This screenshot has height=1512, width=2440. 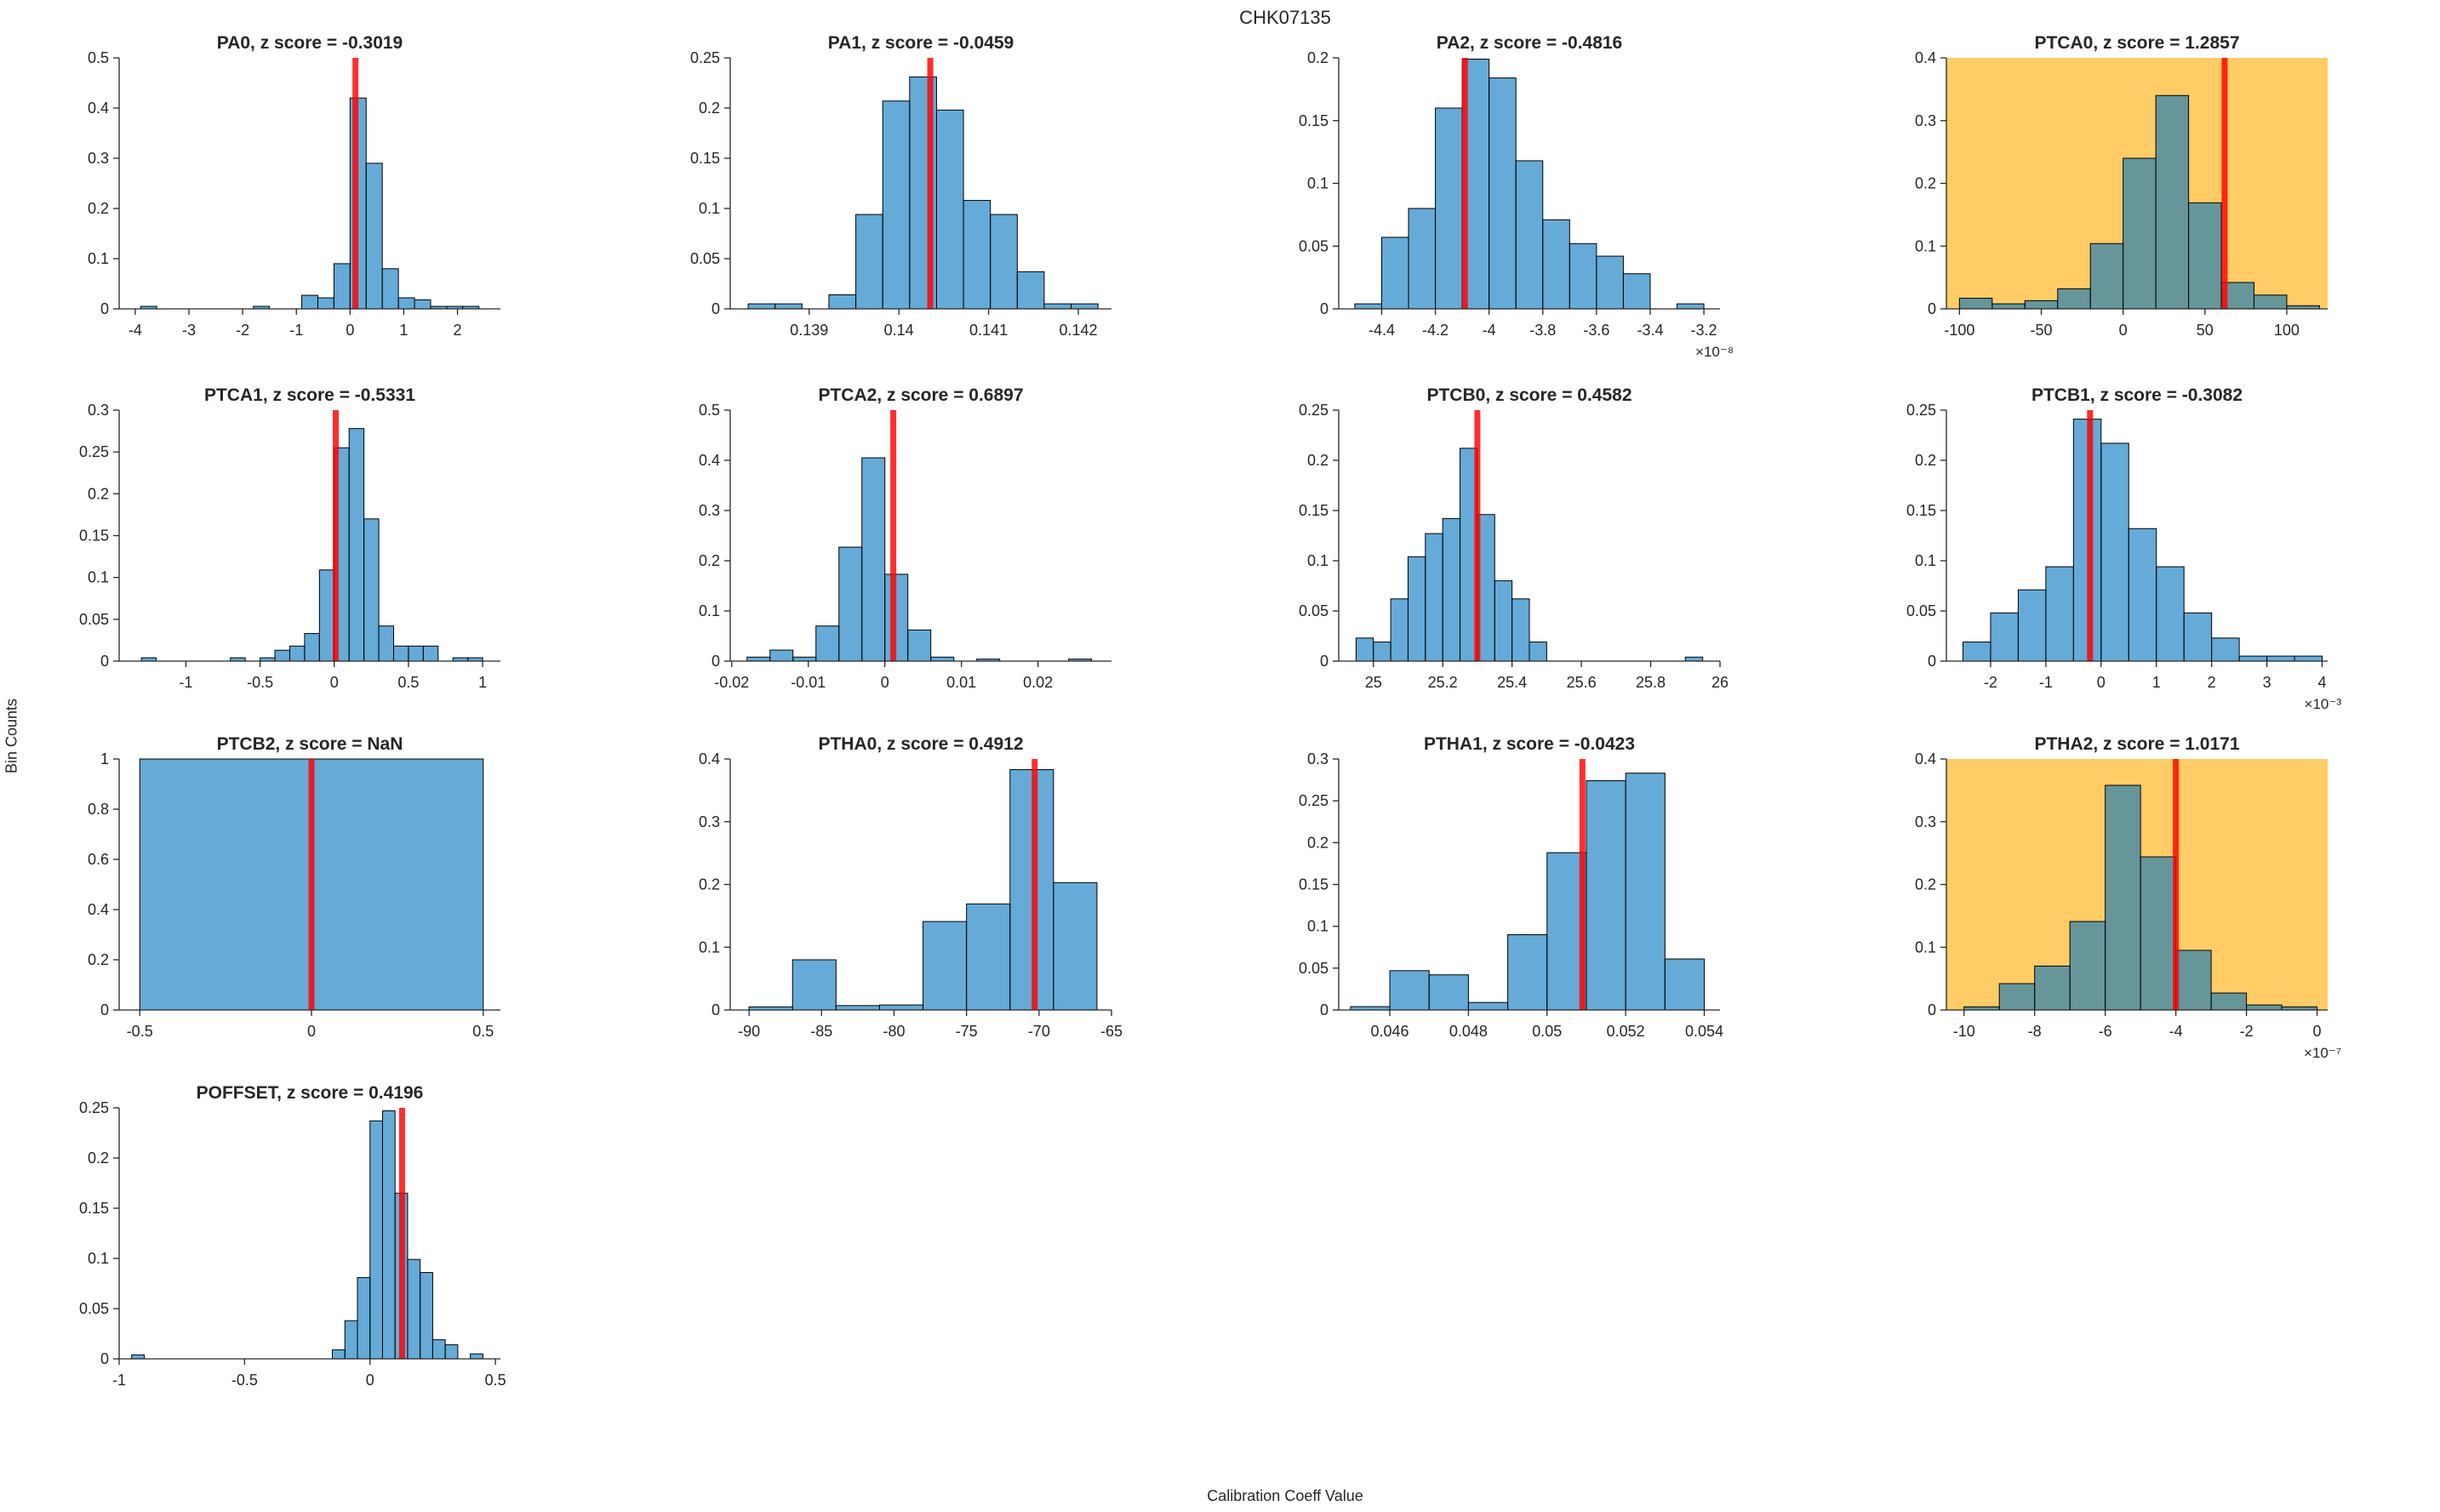 What do you see at coordinates (1528, 395) in the screenshot?
I see `subplot-title: PTCB0, z score = 0.4582` at bounding box center [1528, 395].